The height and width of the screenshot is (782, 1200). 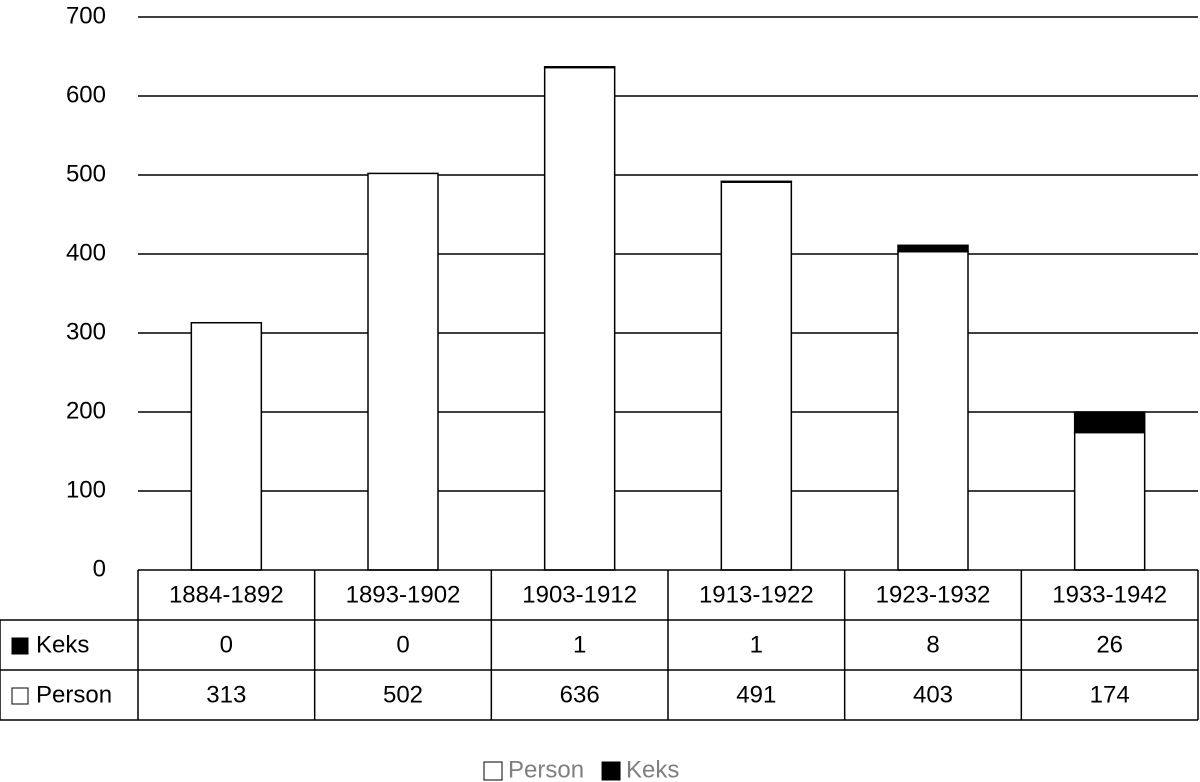 What do you see at coordinates (403, 694) in the screenshot?
I see `table-cell: 502` at bounding box center [403, 694].